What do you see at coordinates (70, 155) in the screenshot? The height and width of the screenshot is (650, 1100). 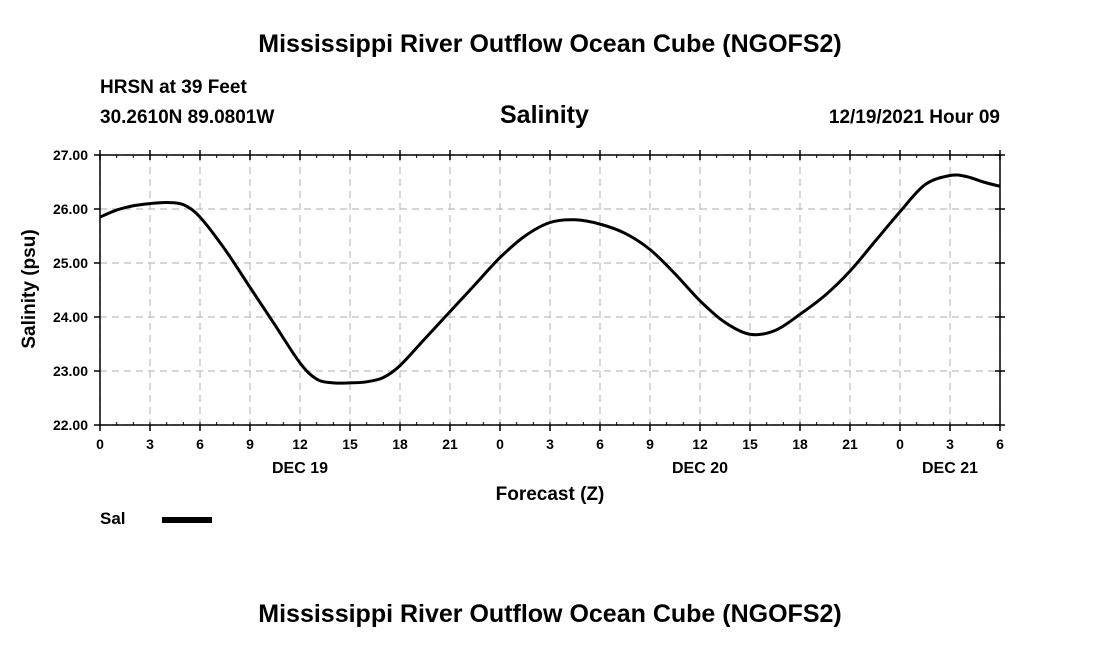 I see `y-tick-label: 27.00` at bounding box center [70, 155].